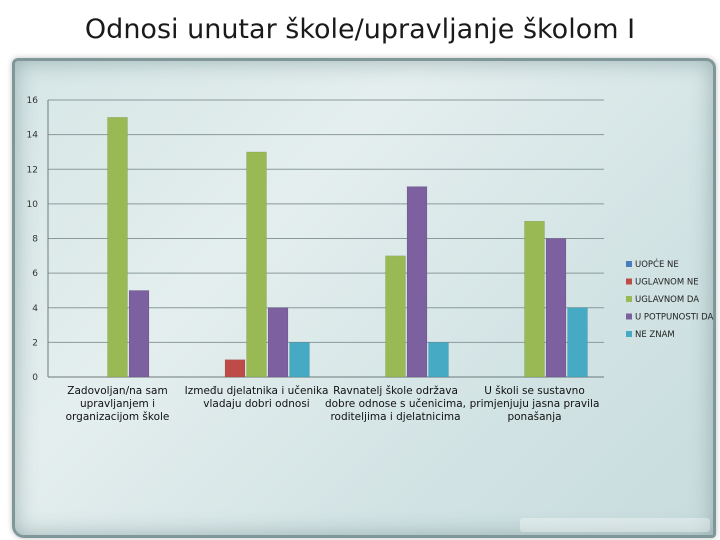 The width and height of the screenshot is (720, 540). Describe the element at coordinates (256, 404) in the screenshot. I see `x-tick-label: vladaju dobri odnosi` at that location.